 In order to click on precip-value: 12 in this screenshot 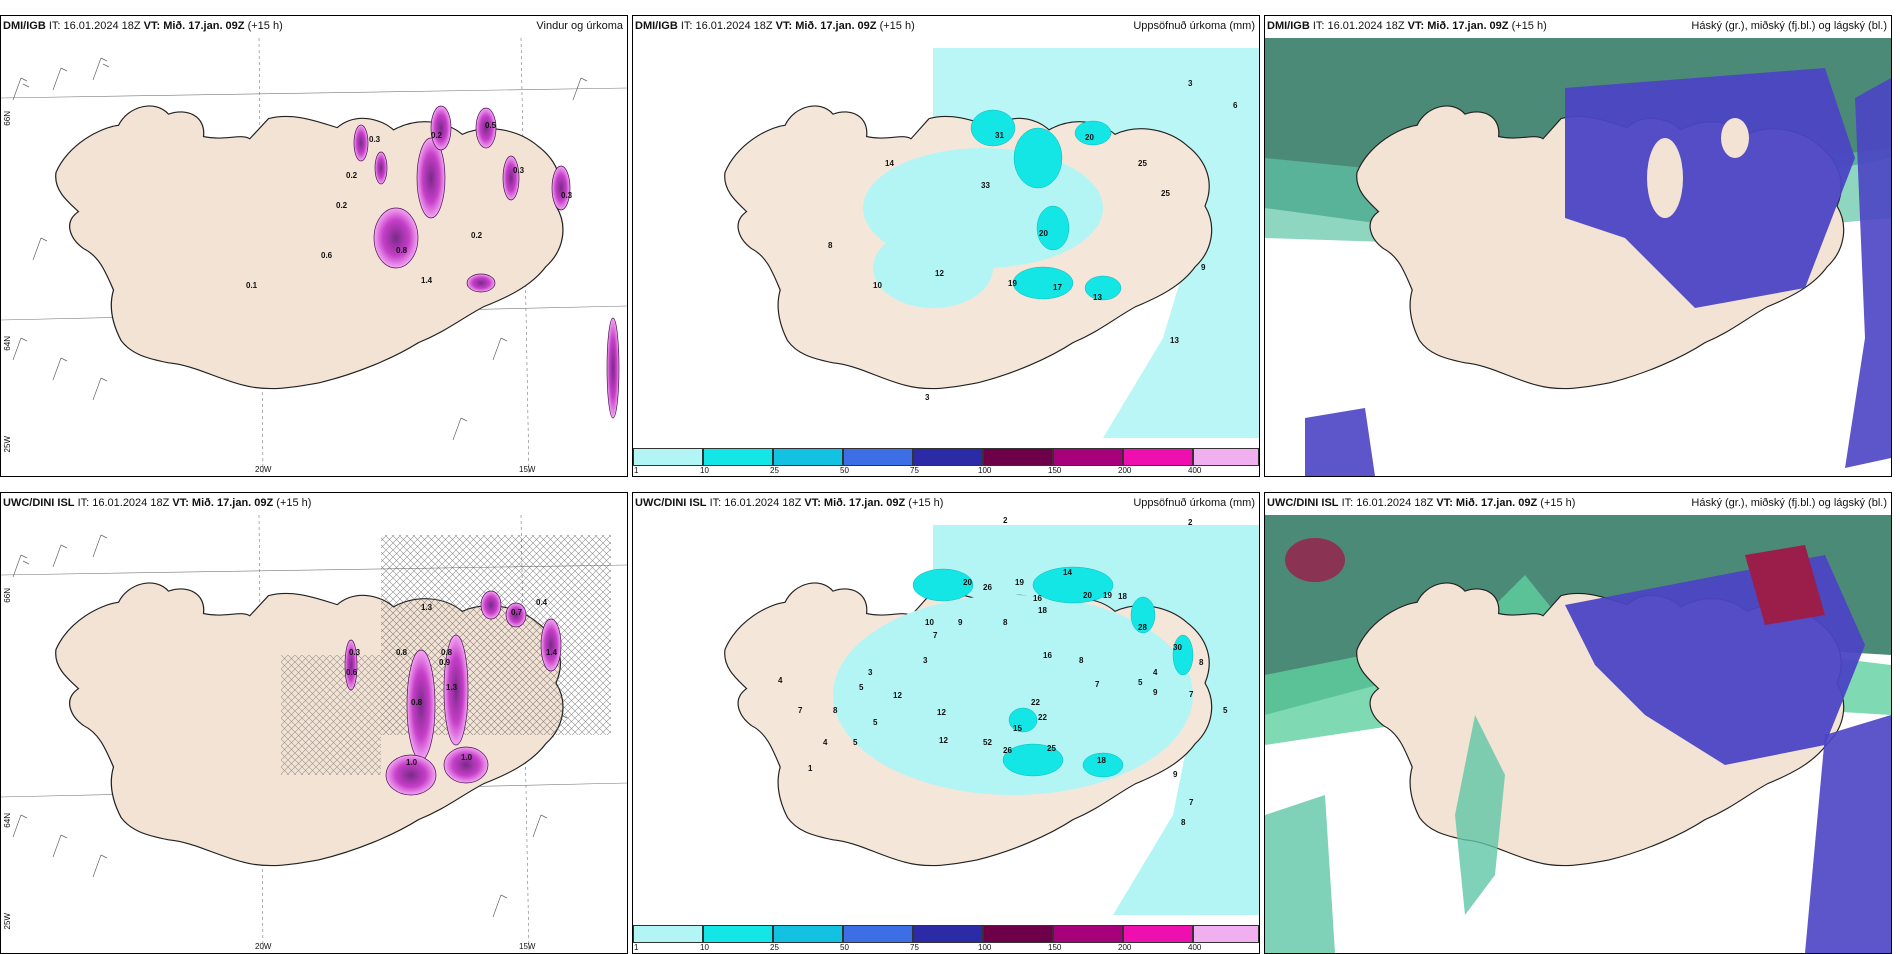, I will do `click(943, 740)`.